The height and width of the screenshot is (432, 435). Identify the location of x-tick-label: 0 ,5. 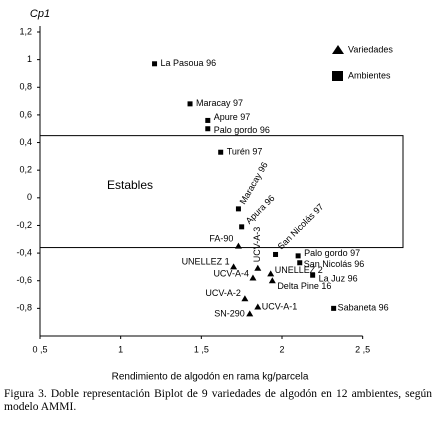
(39, 349).